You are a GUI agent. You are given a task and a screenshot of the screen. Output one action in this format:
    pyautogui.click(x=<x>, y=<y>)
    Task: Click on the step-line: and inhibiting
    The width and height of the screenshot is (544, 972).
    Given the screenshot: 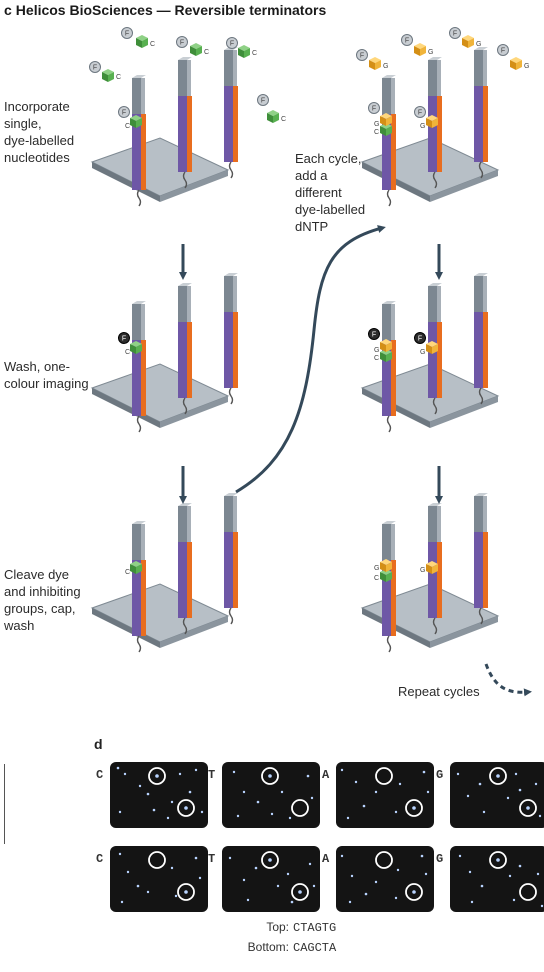 What is the action you would take?
    pyautogui.click(x=42, y=591)
    